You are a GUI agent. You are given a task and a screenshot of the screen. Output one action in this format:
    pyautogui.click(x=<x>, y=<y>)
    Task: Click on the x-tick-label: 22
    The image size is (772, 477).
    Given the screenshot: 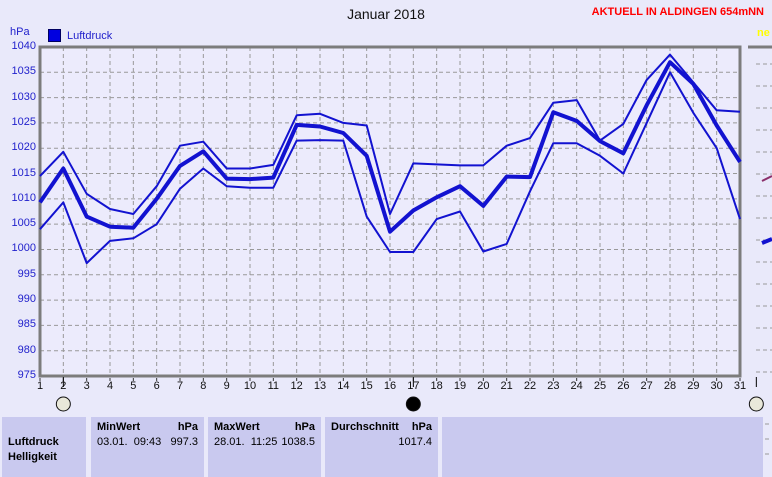 What is the action you would take?
    pyautogui.click(x=530, y=386)
    